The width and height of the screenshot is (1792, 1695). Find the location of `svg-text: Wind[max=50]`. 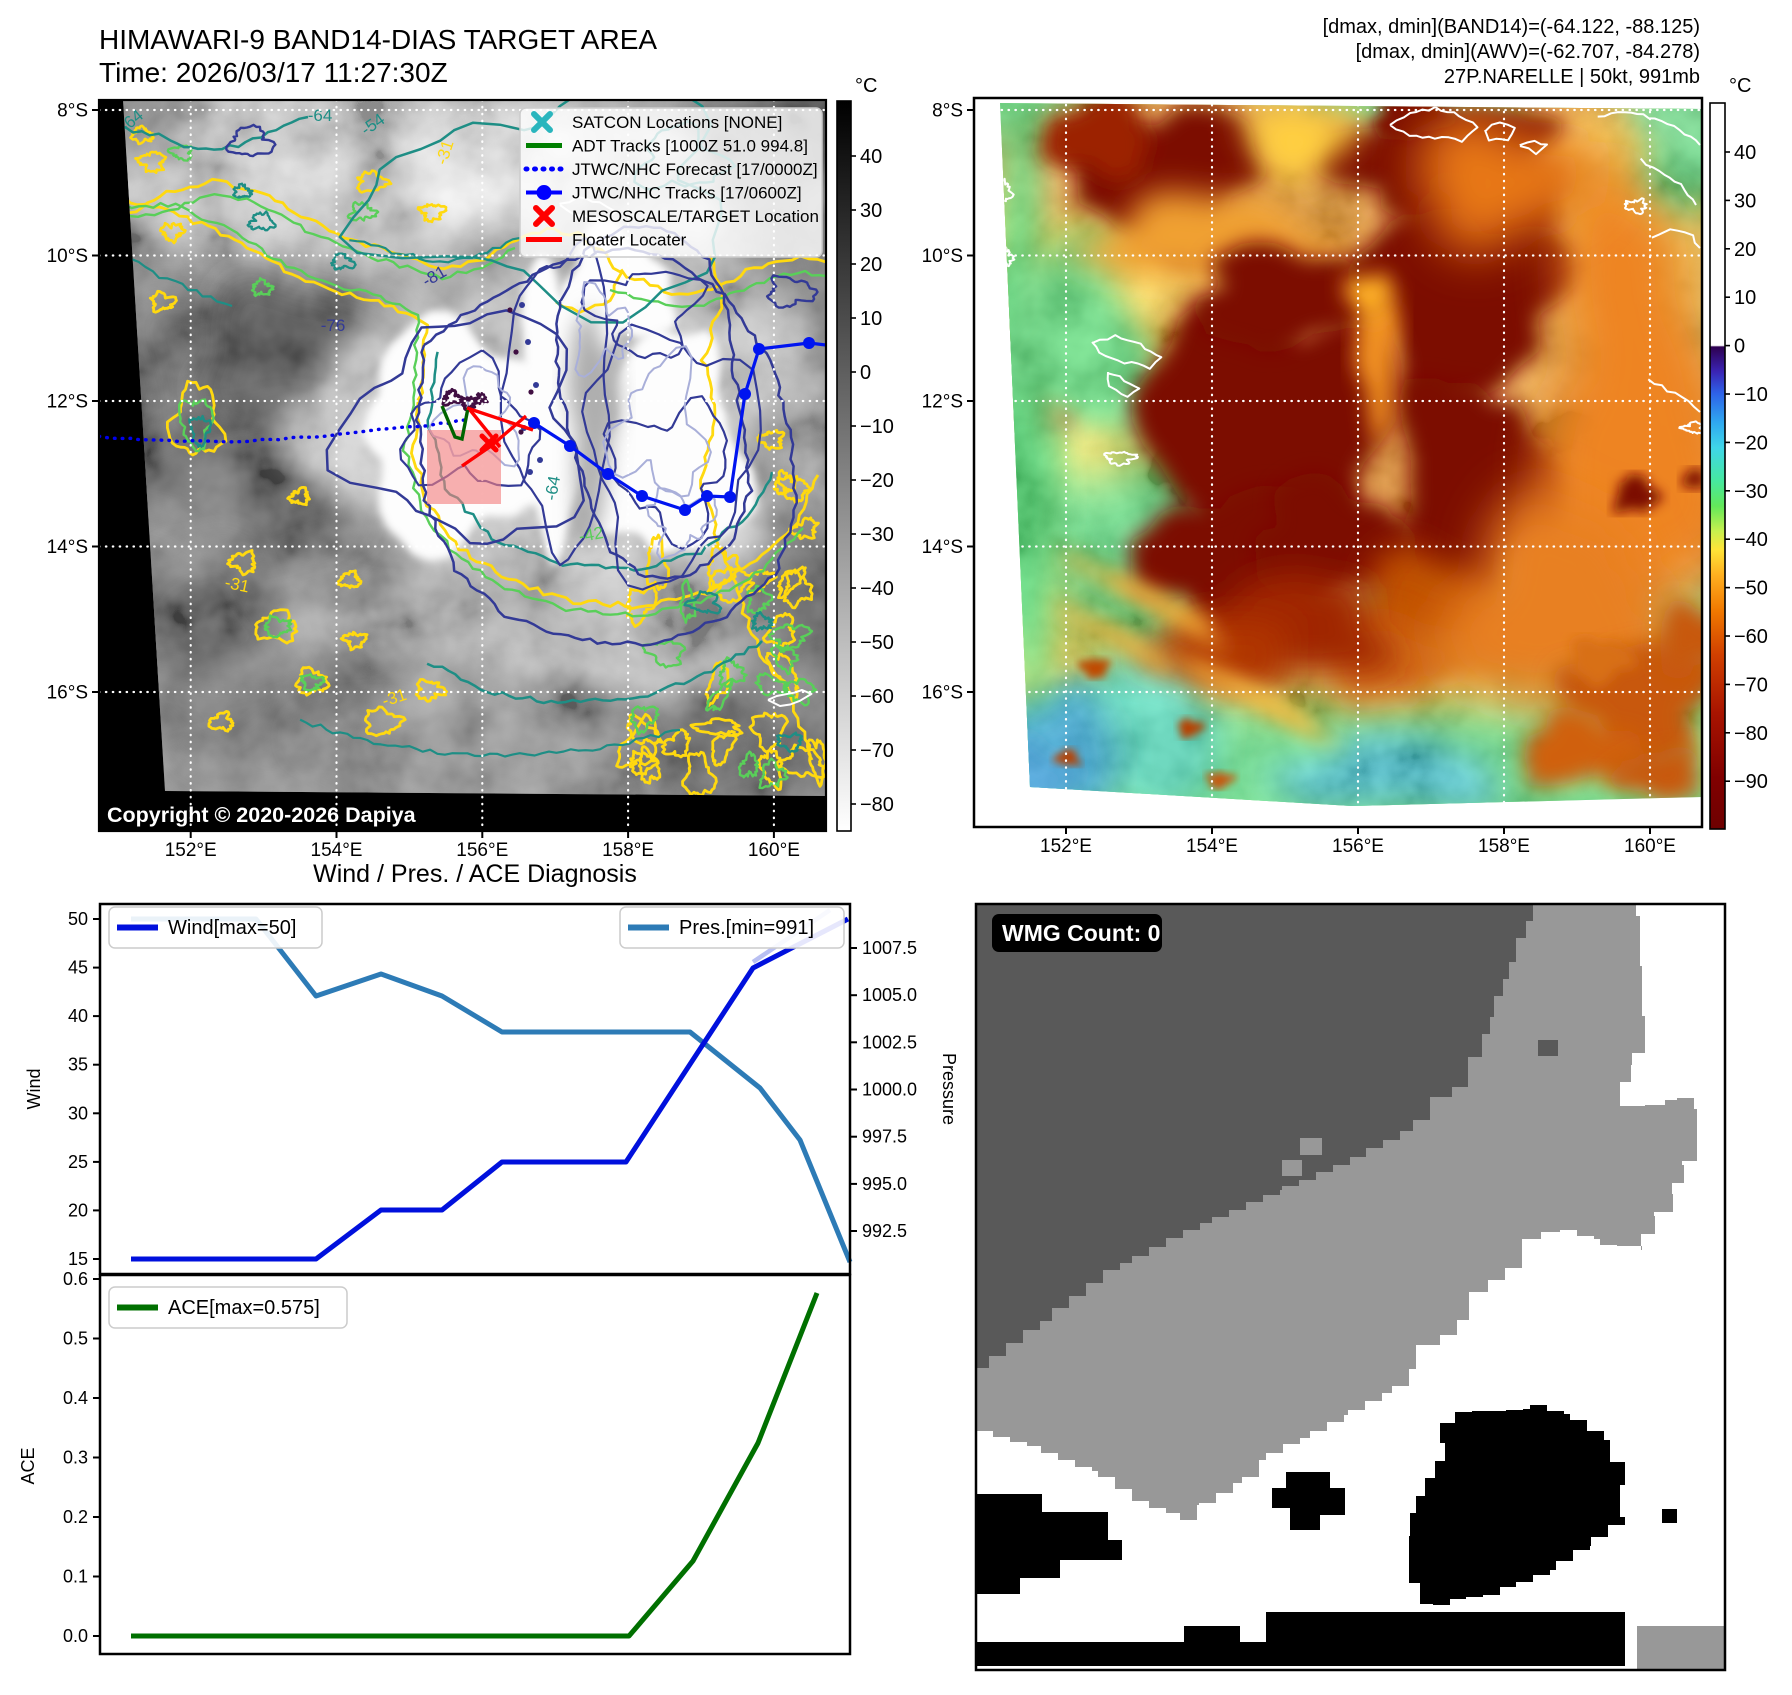

svg-text: Wind[max=50] is located at coordinates (232, 928).